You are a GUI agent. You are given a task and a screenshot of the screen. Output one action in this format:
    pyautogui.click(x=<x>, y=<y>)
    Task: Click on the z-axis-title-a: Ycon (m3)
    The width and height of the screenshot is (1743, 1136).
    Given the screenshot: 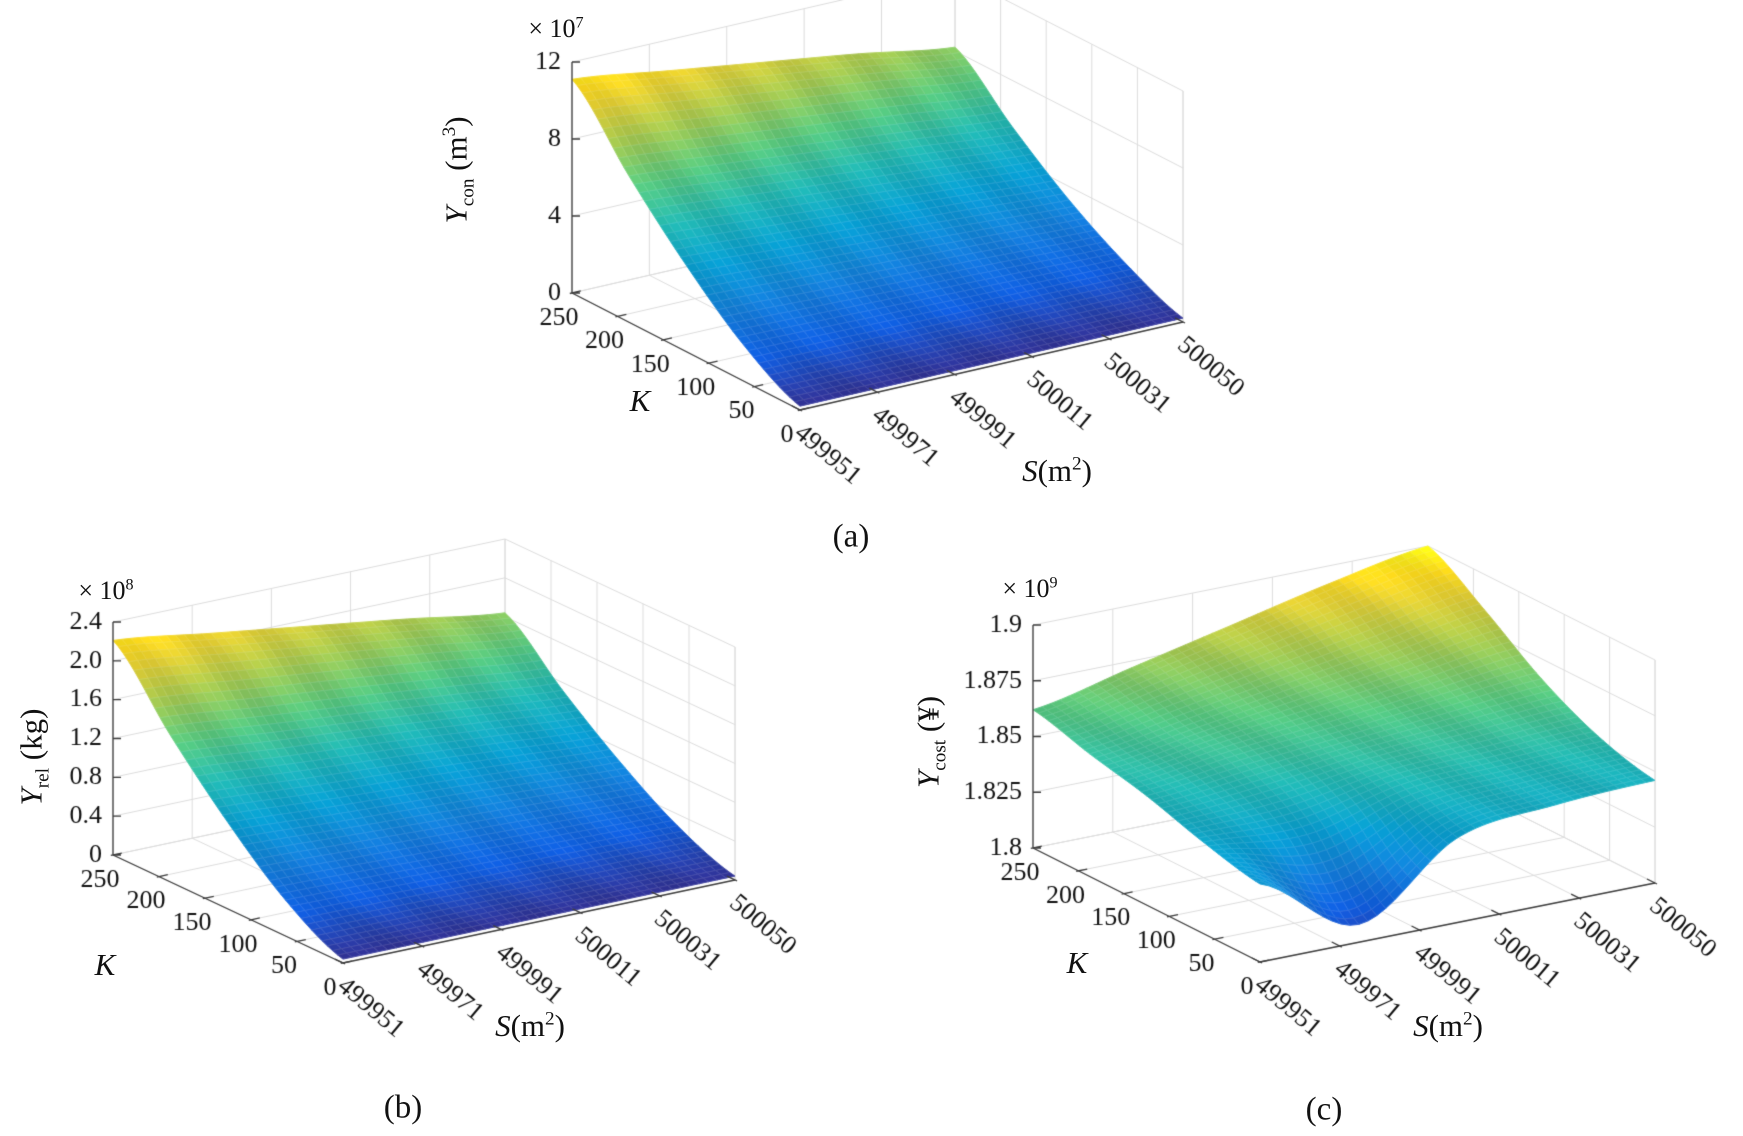 What is the action you would take?
    pyautogui.click(x=458, y=169)
    